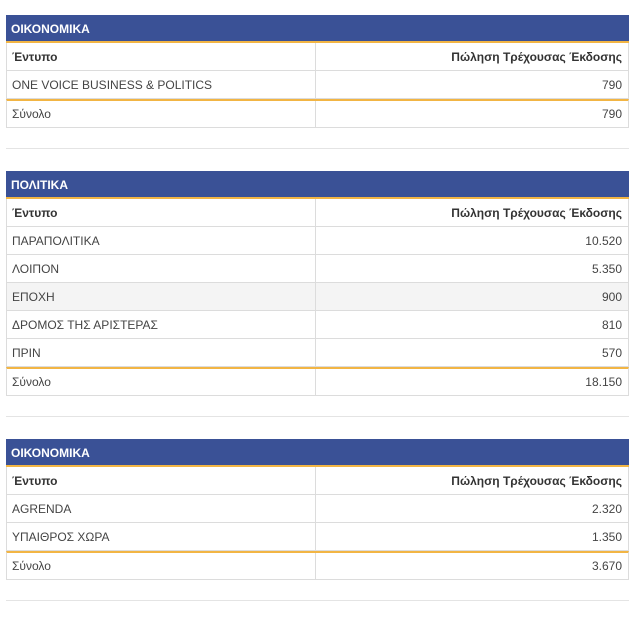 This screenshot has width=629, height=618. I want to click on publication-name: ONE VOICE BUSINESS & POLITICS, so click(161, 84).